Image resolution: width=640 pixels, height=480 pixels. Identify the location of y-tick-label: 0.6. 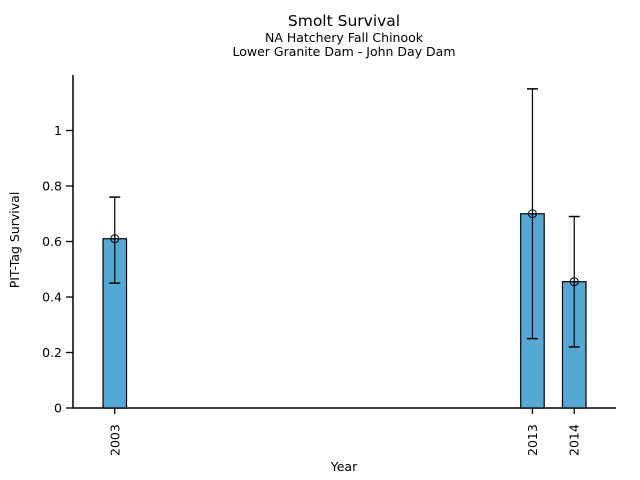
(52, 241).